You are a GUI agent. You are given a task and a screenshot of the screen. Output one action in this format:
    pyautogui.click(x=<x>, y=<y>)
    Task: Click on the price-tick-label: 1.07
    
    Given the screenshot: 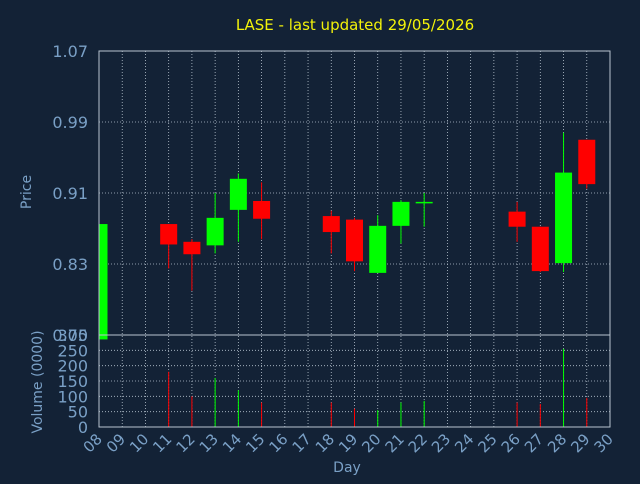 What is the action you would take?
    pyautogui.click(x=70, y=51)
    